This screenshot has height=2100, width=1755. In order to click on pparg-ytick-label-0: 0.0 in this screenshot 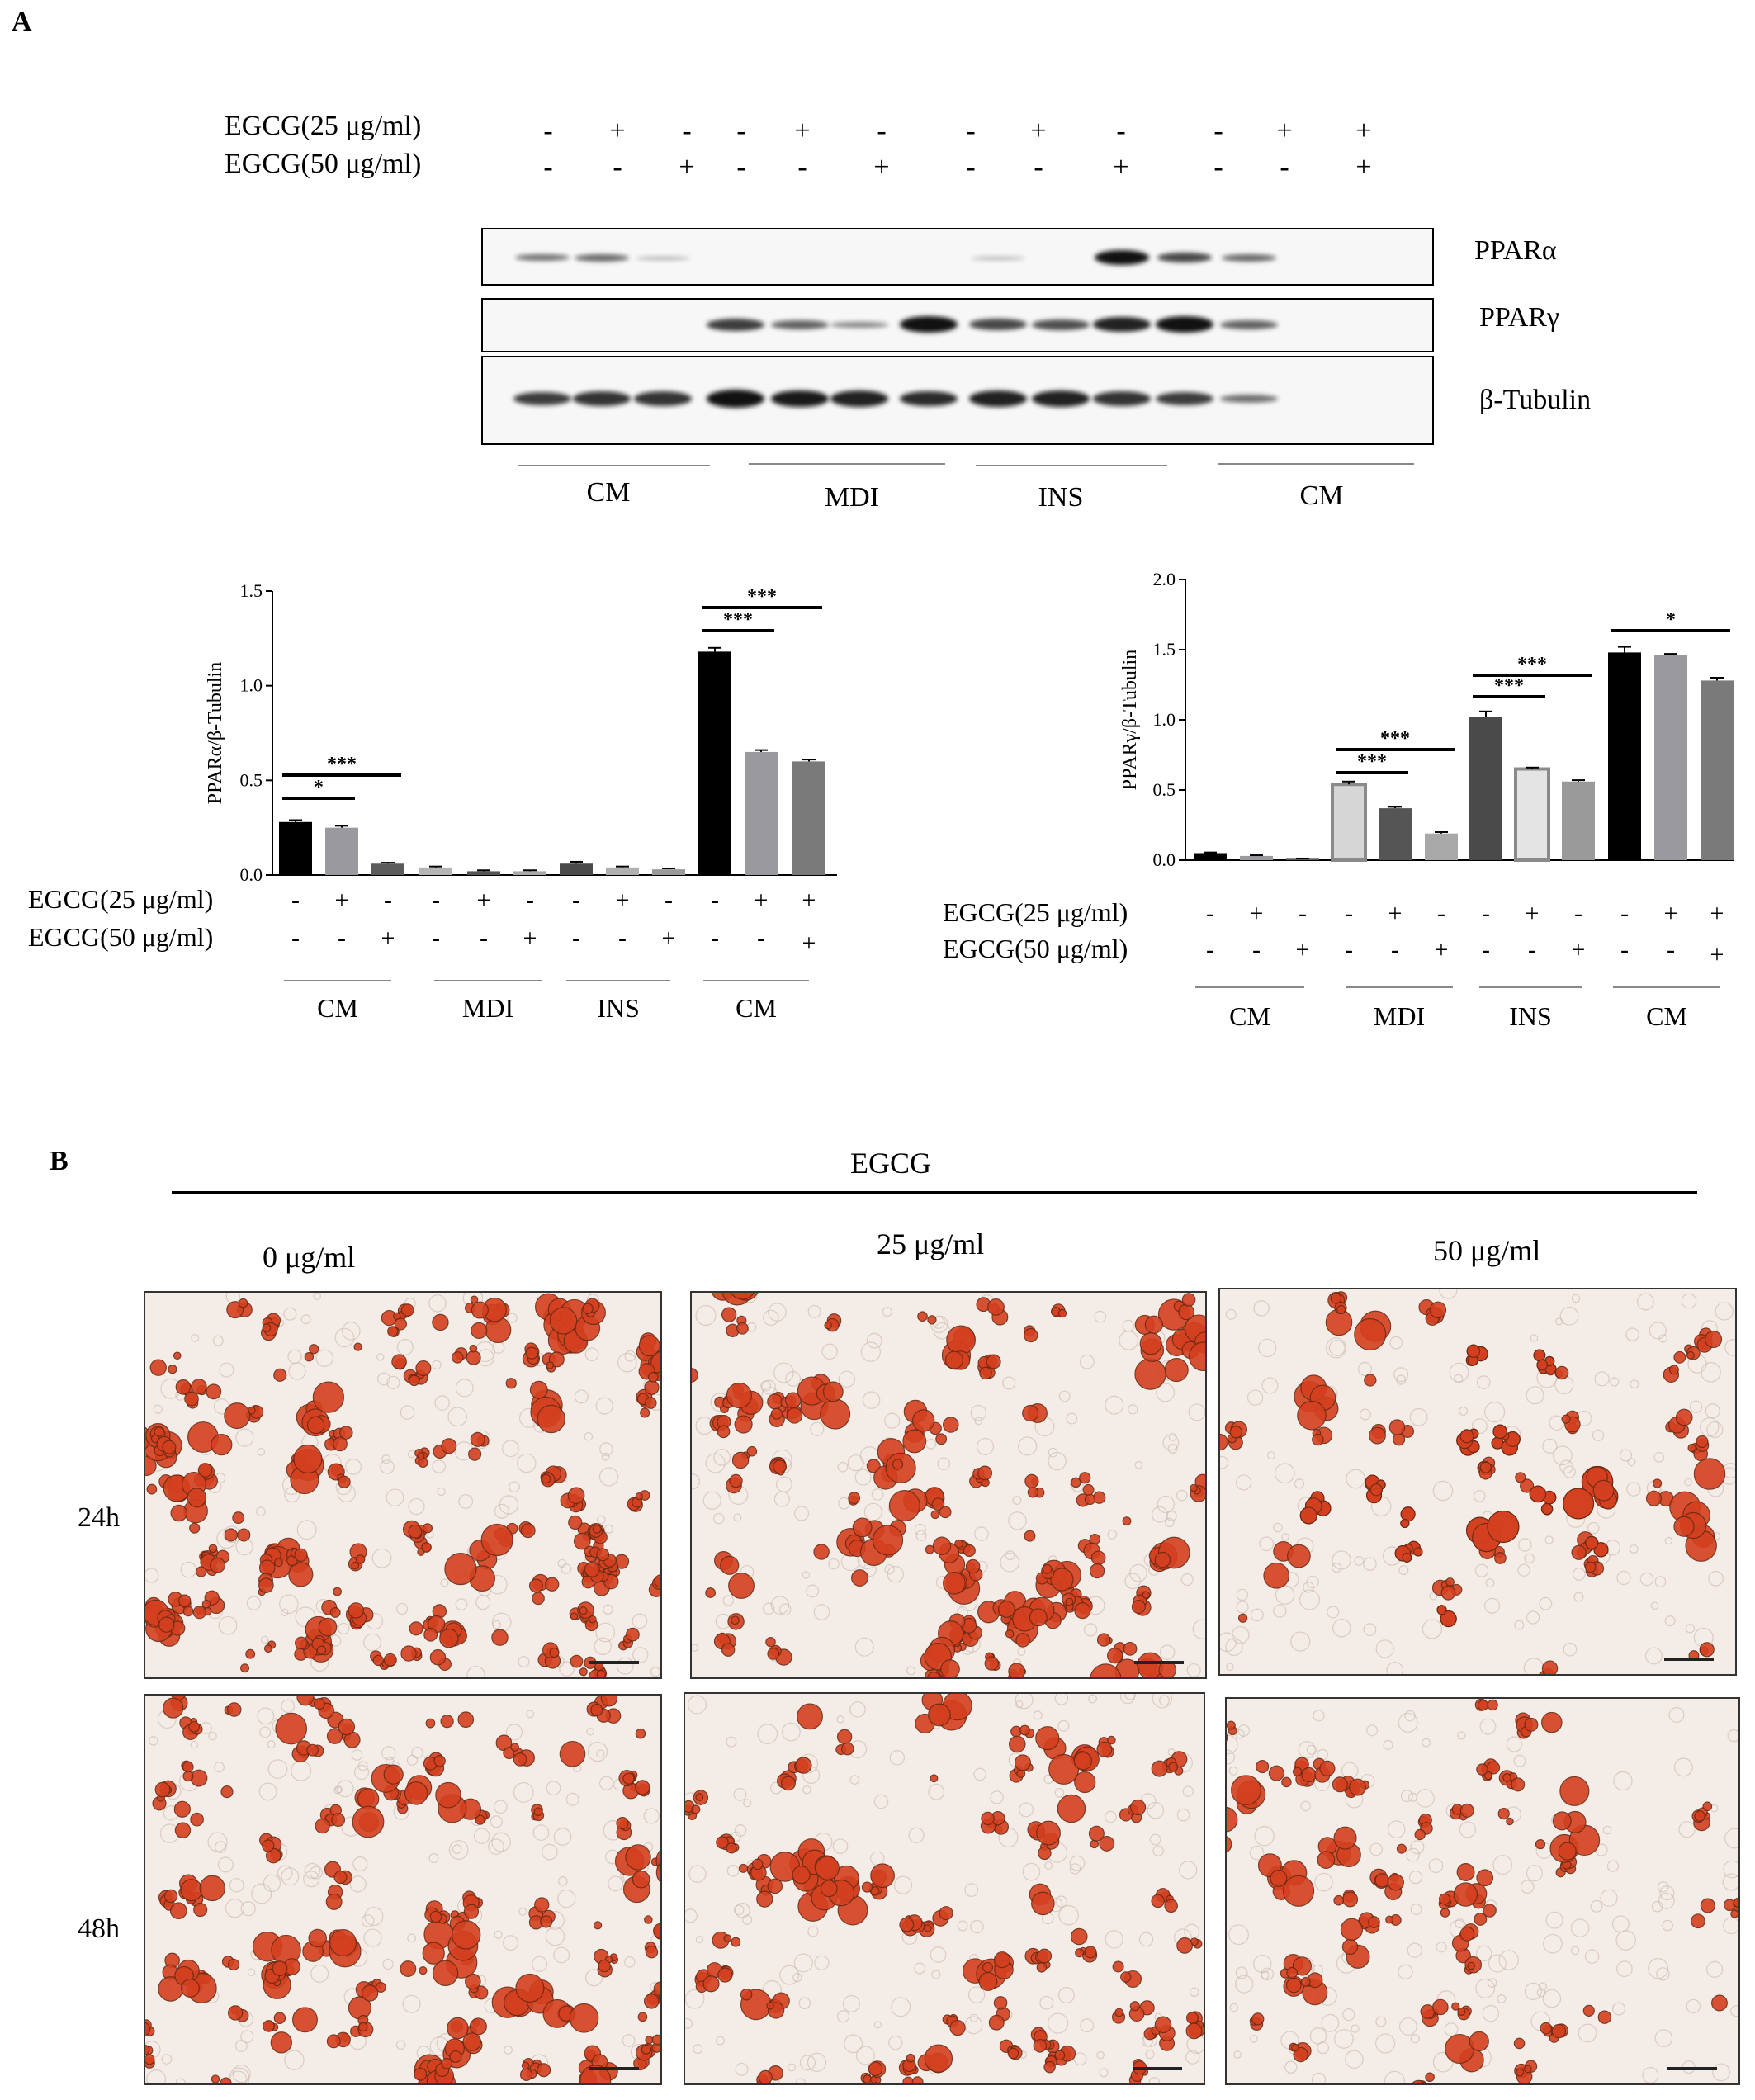, I will do `click(1164, 860)`.